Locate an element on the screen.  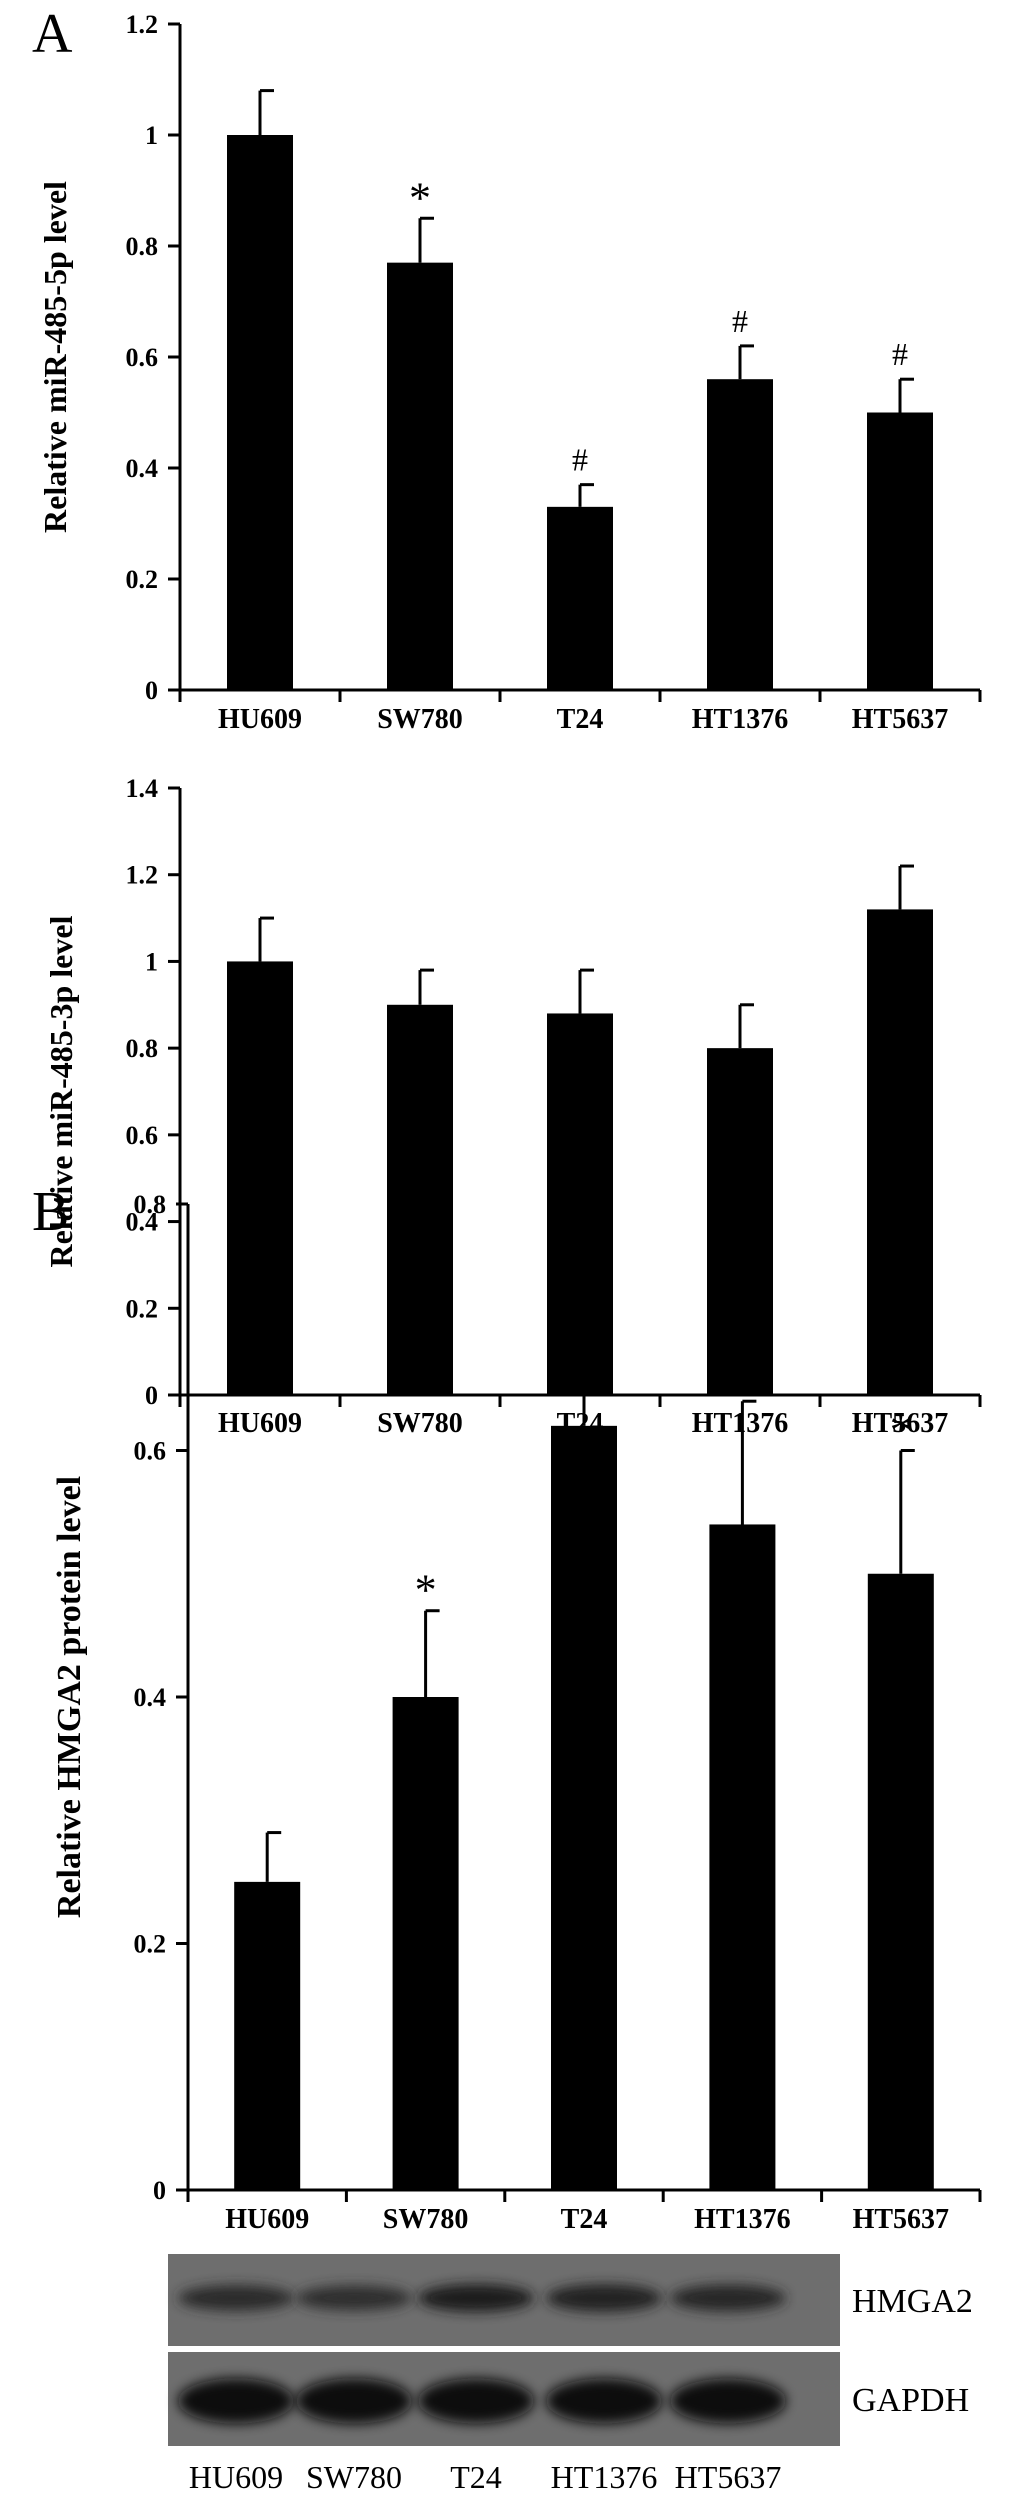
blot-lane-label: SW780 is located at coordinates (354, 2477).